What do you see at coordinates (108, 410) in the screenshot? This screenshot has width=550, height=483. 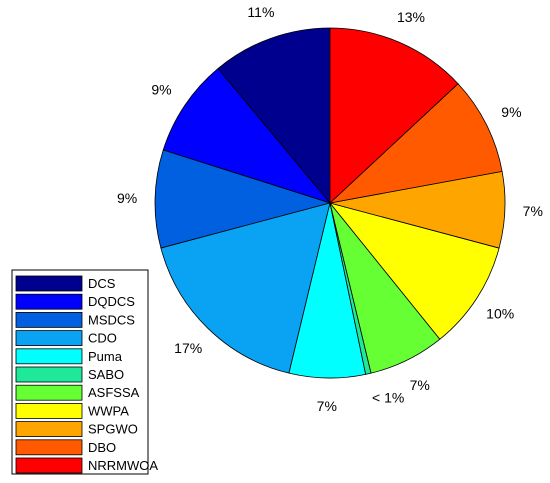 I see `legend-label-wwpa: WWPA` at bounding box center [108, 410].